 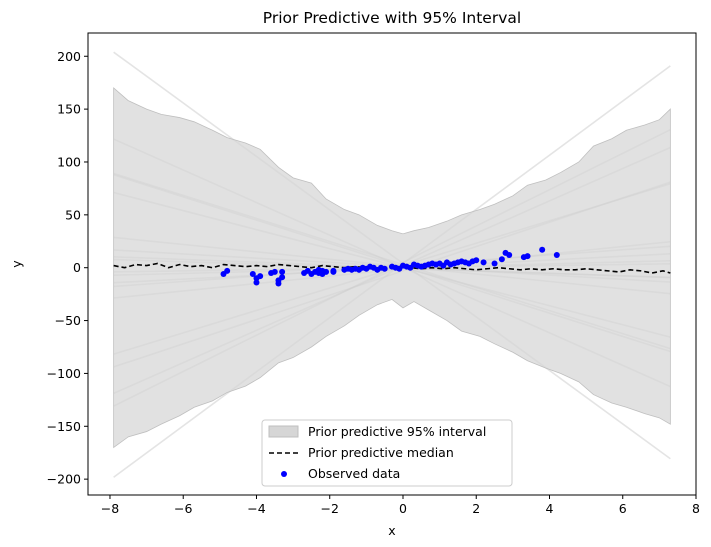 I want to click on x-tick-label: 0, so click(x=403, y=508).